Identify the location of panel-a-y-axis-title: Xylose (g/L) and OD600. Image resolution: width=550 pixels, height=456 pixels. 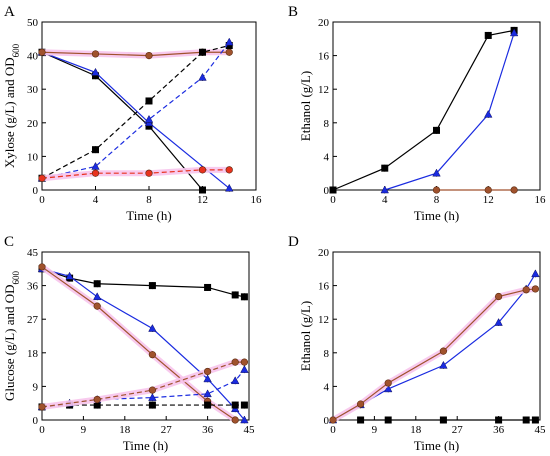
(11, 105).